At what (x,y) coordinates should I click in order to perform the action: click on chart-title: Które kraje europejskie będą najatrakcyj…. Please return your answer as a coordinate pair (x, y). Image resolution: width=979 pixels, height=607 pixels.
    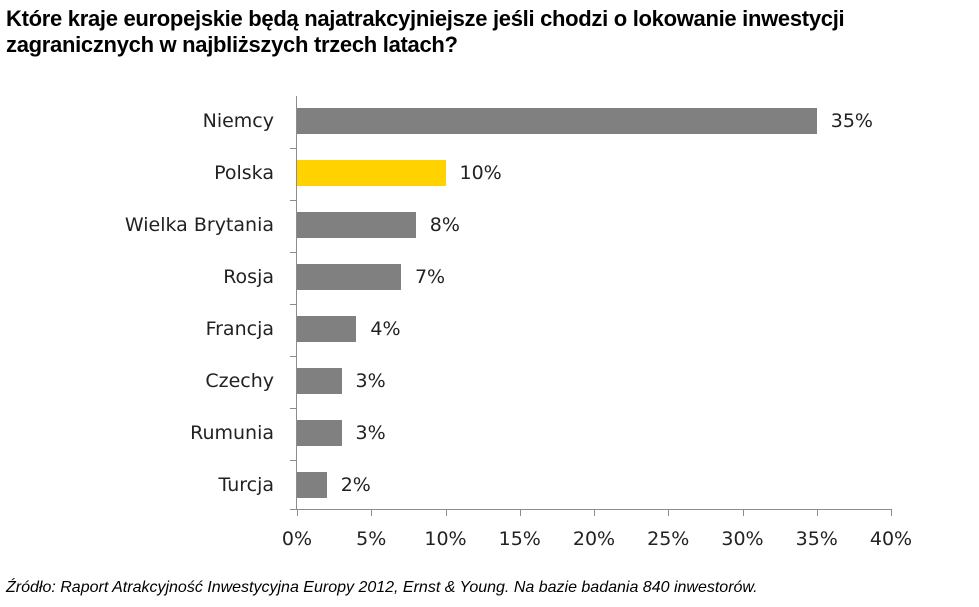
    Looking at the image, I should click on (425, 31).